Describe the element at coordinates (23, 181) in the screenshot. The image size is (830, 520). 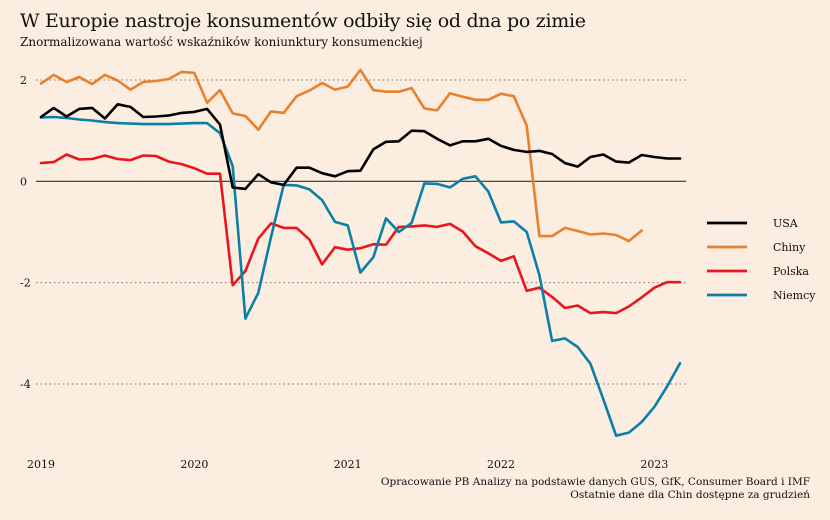
I see `y-tick-label: 0` at that location.